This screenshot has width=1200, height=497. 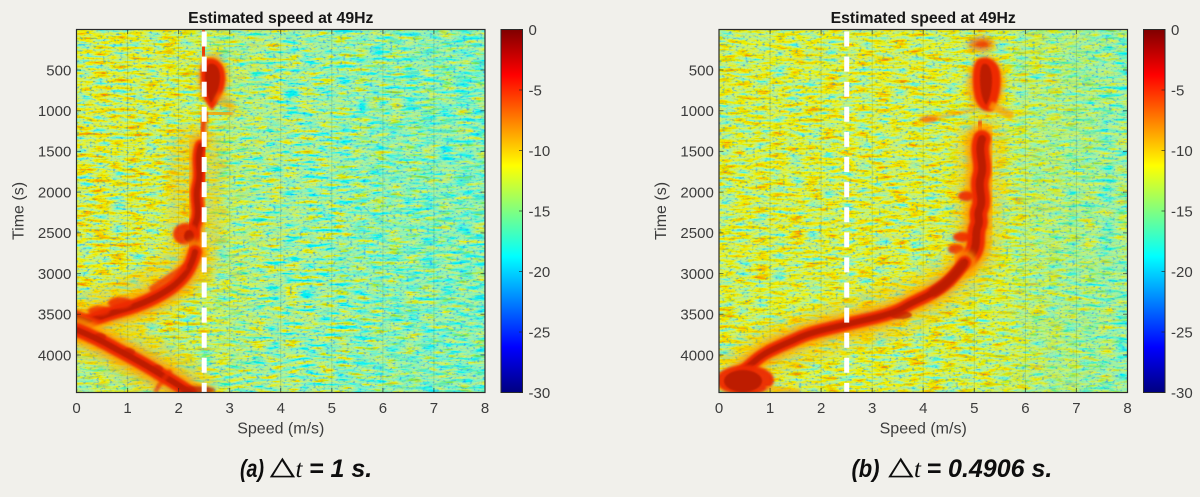 I want to click on svg-text: = 1 s., so click(x=340, y=469).